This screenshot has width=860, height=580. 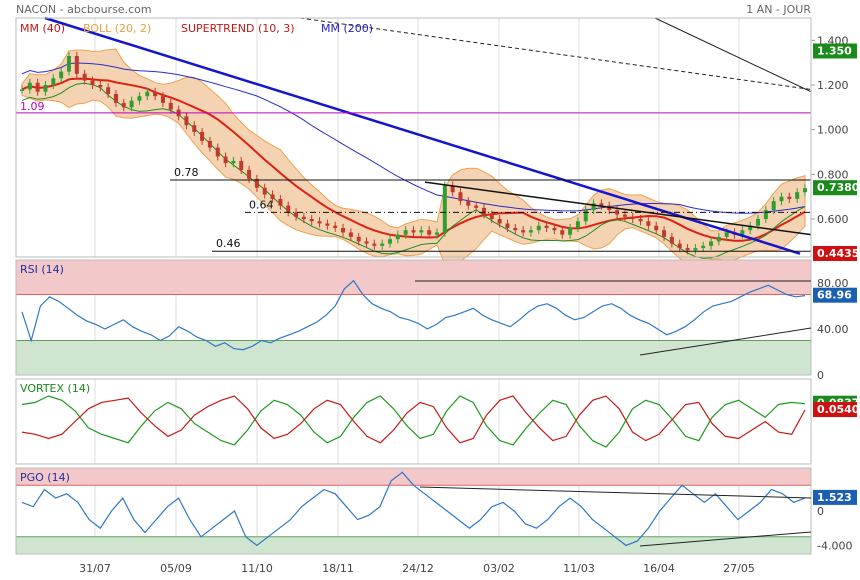 What do you see at coordinates (32, 106) in the screenshot?
I see `level-label: 1.09` at bounding box center [32, 106].